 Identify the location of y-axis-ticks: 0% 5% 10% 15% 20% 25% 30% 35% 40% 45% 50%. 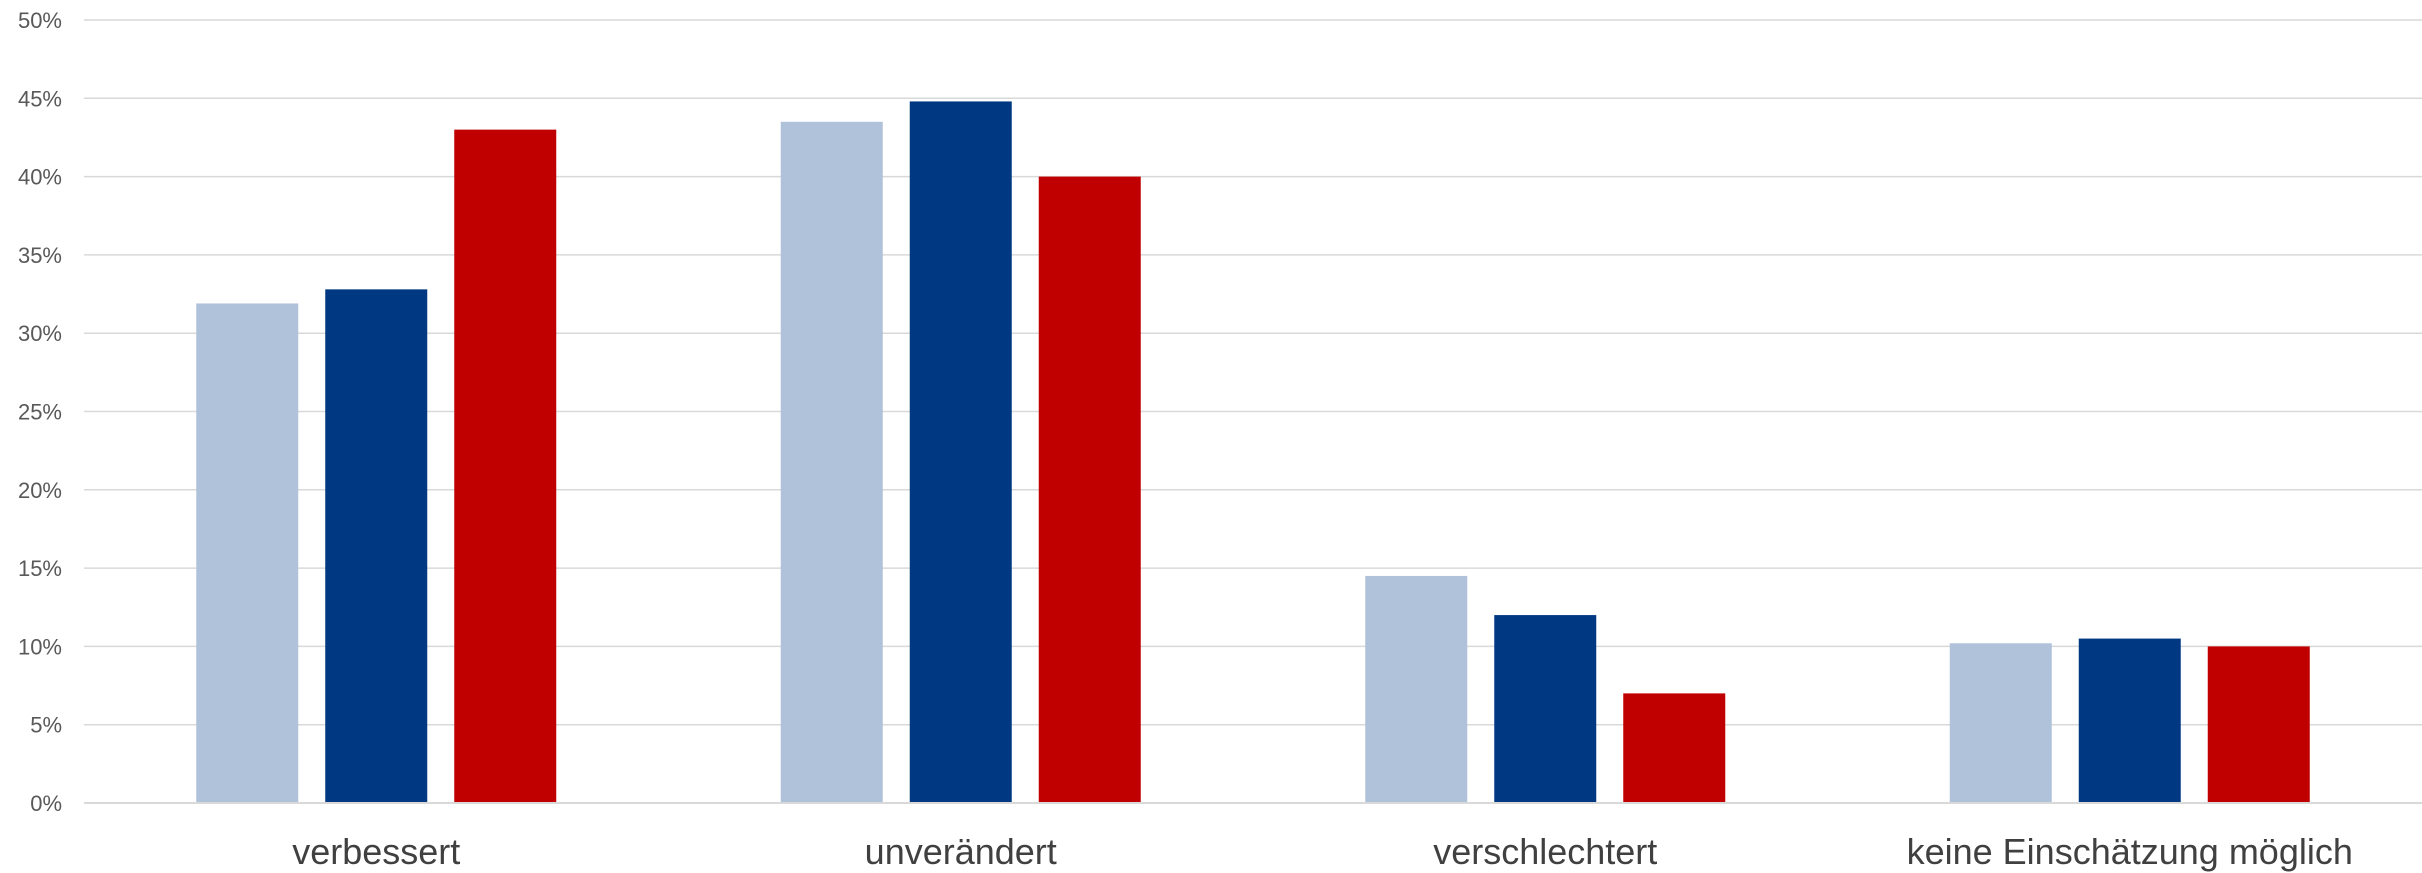
(40, 412).